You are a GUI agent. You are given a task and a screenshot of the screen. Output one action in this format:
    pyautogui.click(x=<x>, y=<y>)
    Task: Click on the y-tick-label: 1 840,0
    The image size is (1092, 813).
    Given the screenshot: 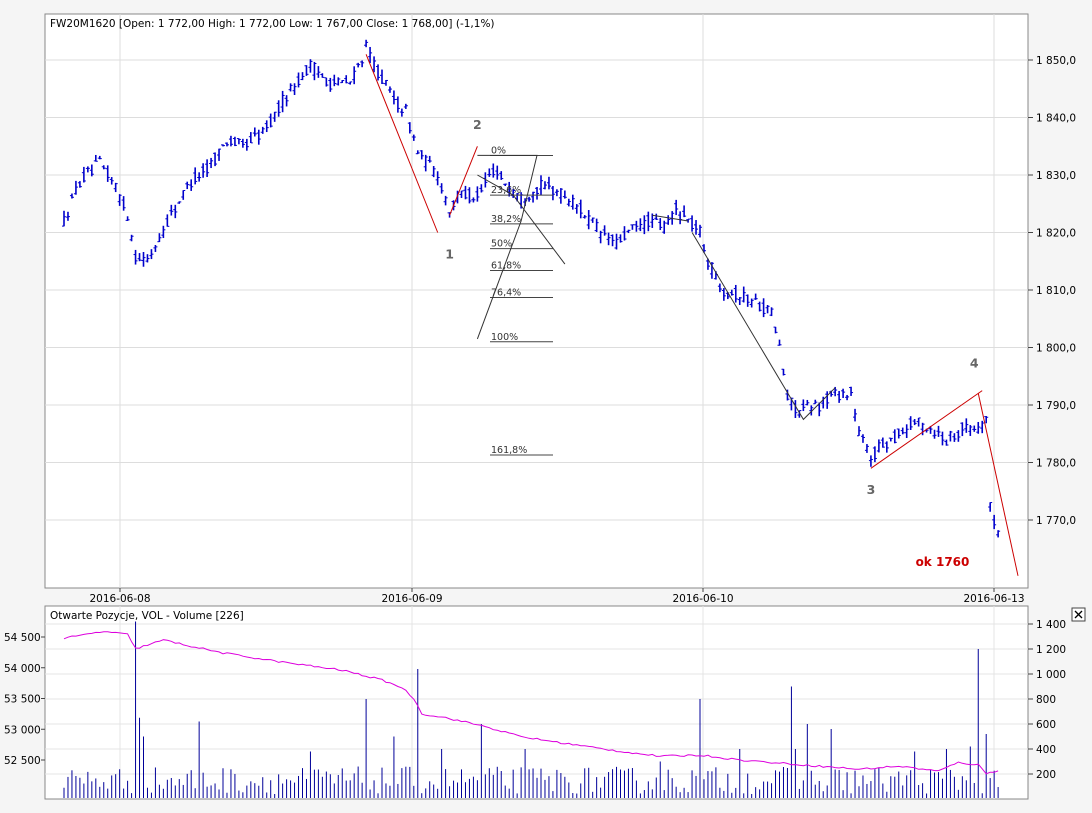 What is the action you would take?
    pyautogui.click(x=1056, y=119)
    